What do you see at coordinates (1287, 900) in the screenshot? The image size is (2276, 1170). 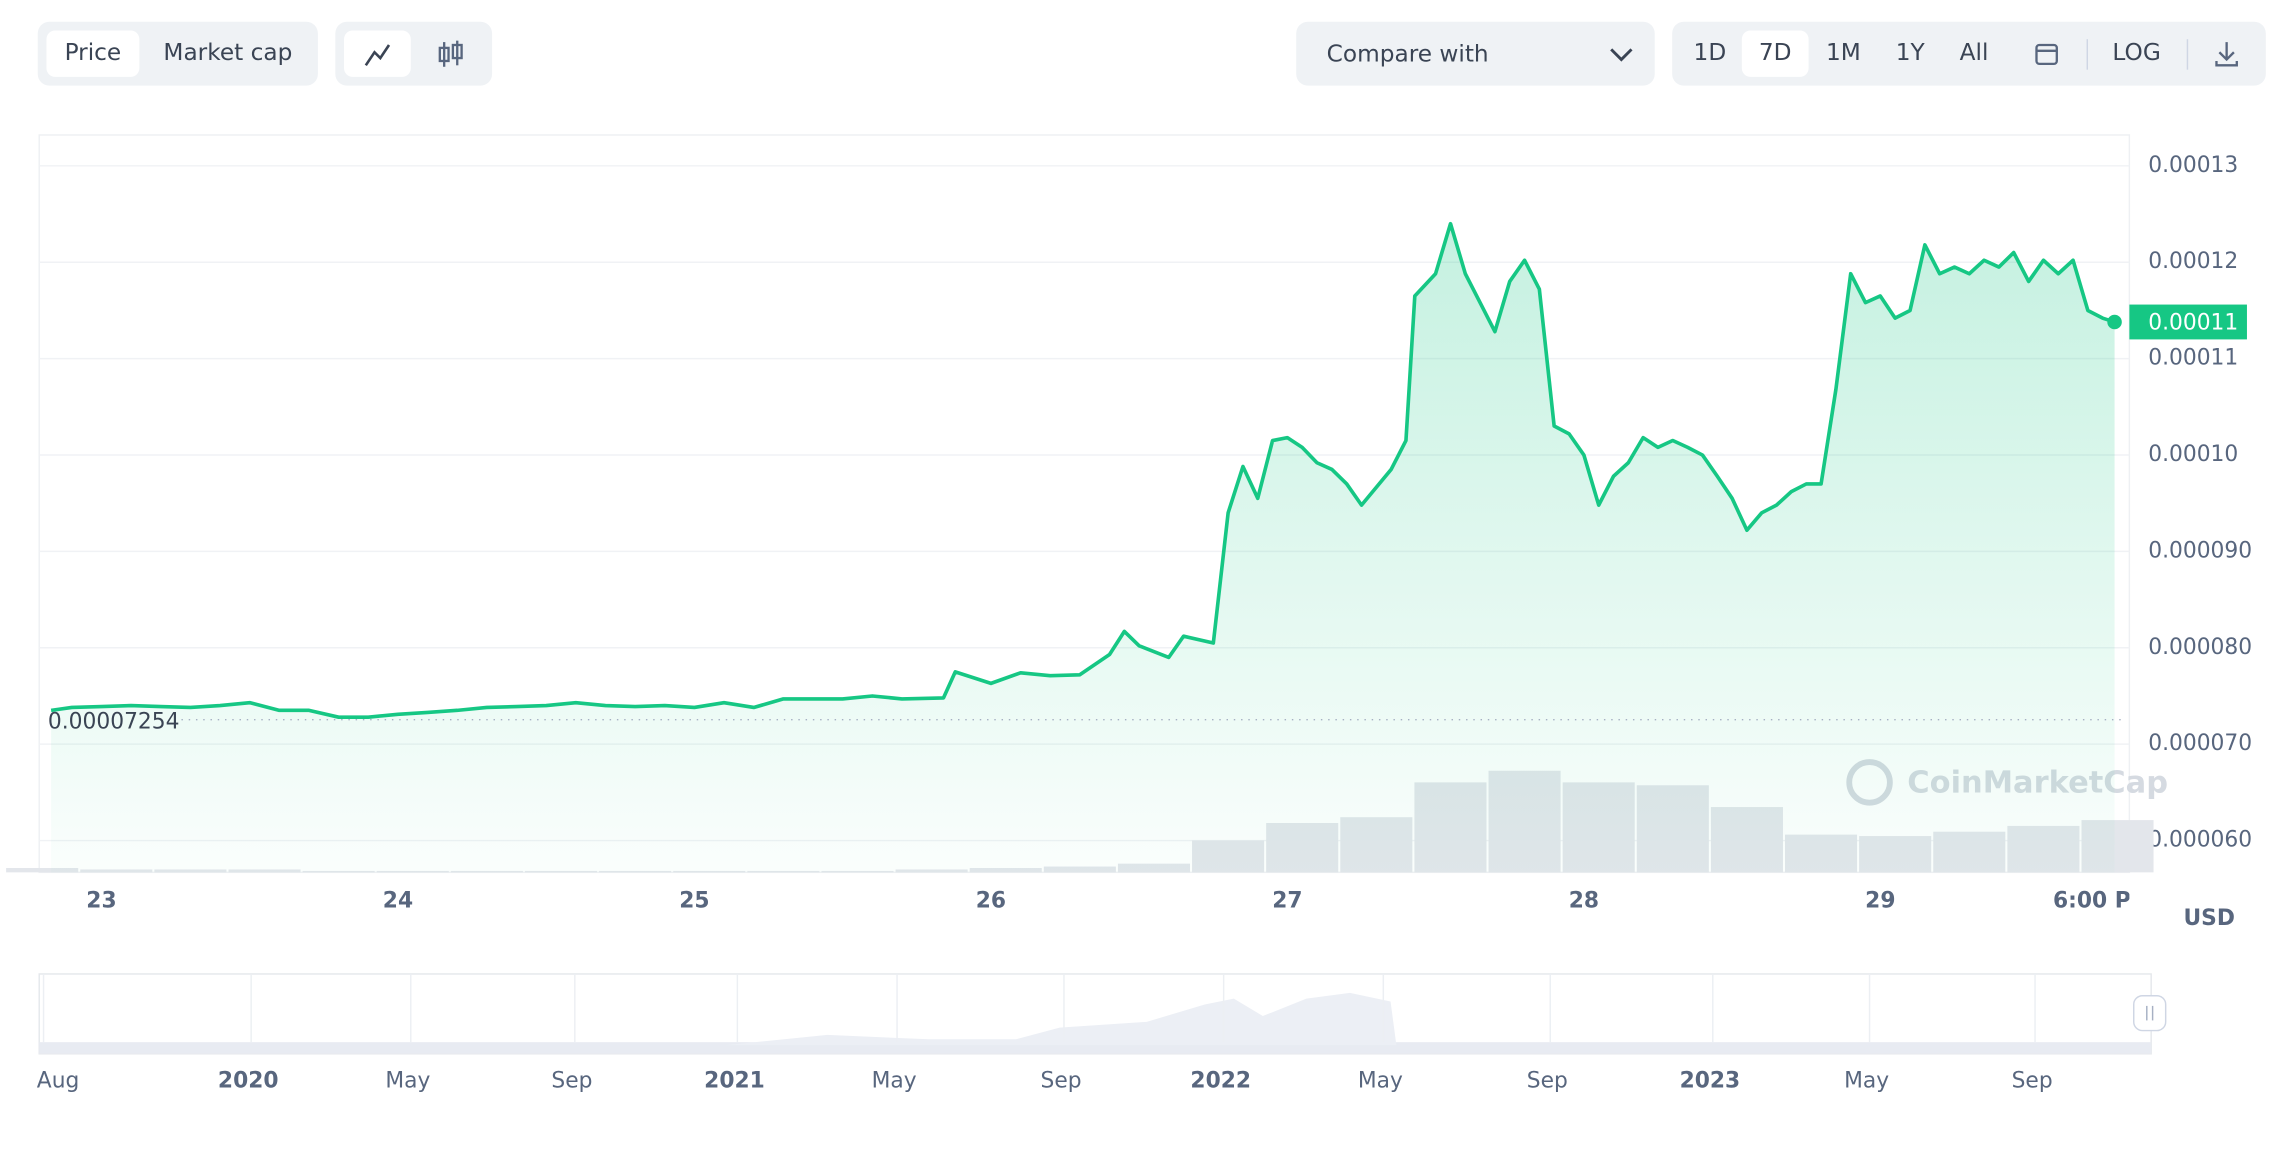 I see `x-tick-label: 27` at bounding box center [1287, 900].